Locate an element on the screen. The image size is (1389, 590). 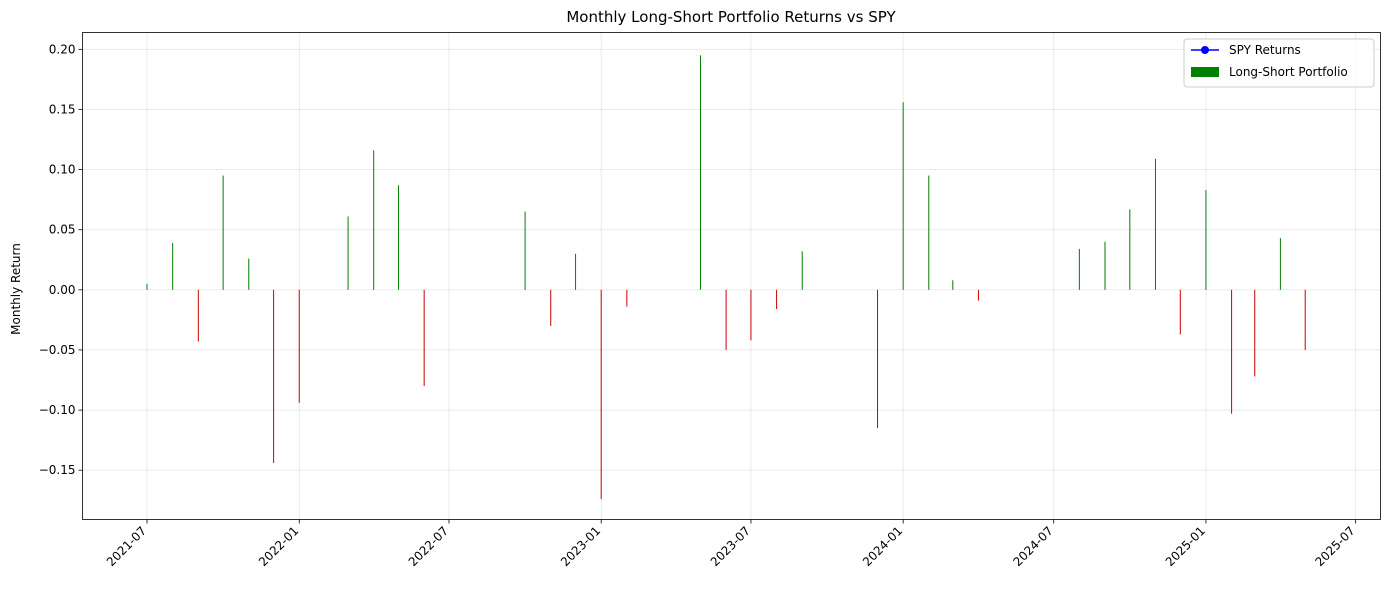
legend-box is located at coordinates (1279, 63).